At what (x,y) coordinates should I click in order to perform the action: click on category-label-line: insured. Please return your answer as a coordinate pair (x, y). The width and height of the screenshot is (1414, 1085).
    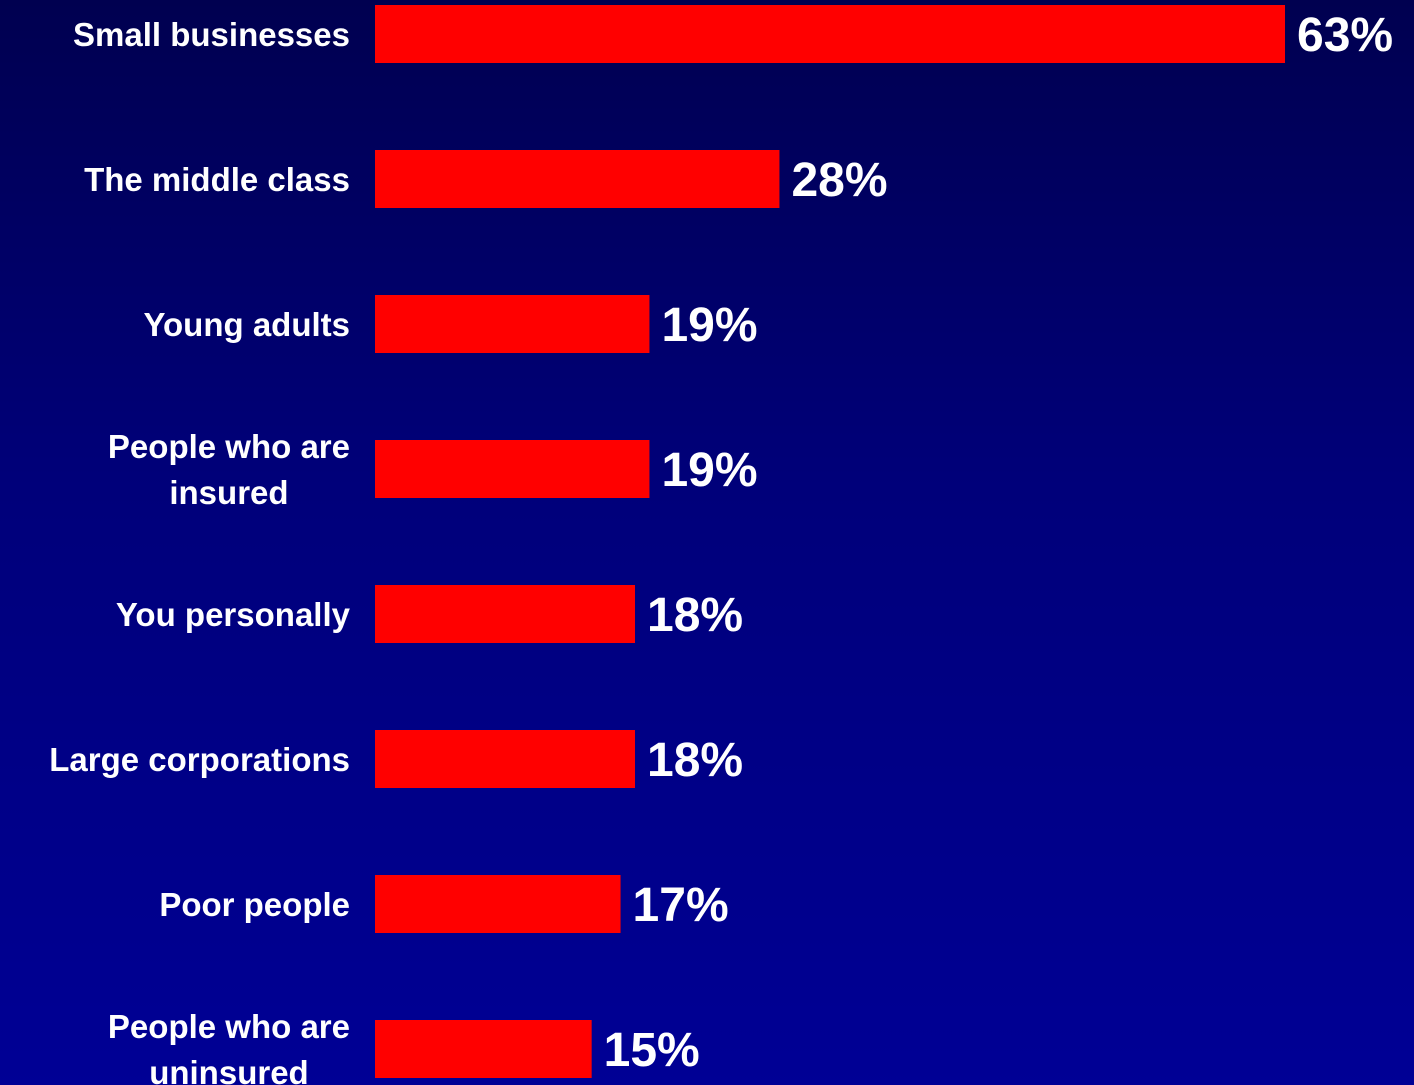
    Looking at the image, I should click on (228, 492).